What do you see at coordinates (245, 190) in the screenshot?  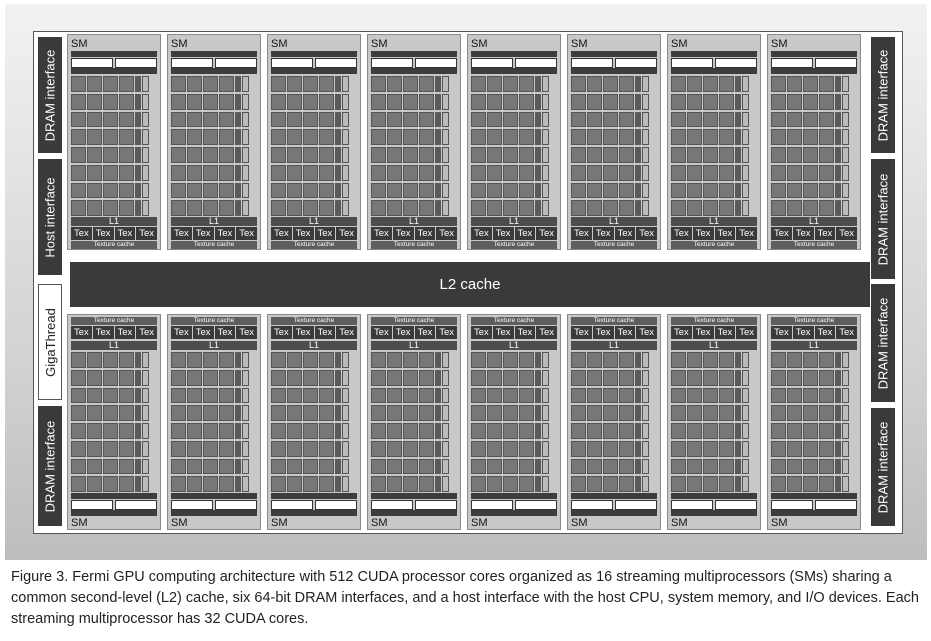 I see `sm-top-2-sfu-unit` at bounding box center [245, 190].